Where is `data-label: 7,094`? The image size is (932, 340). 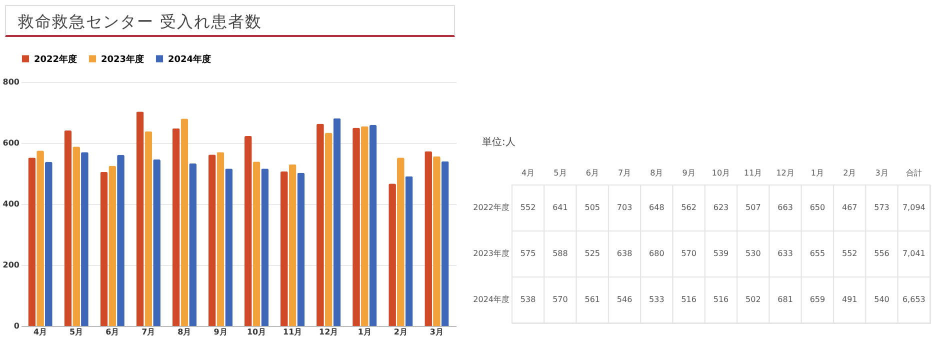
data-label: 7,094 is located at coordinates (914, 207).